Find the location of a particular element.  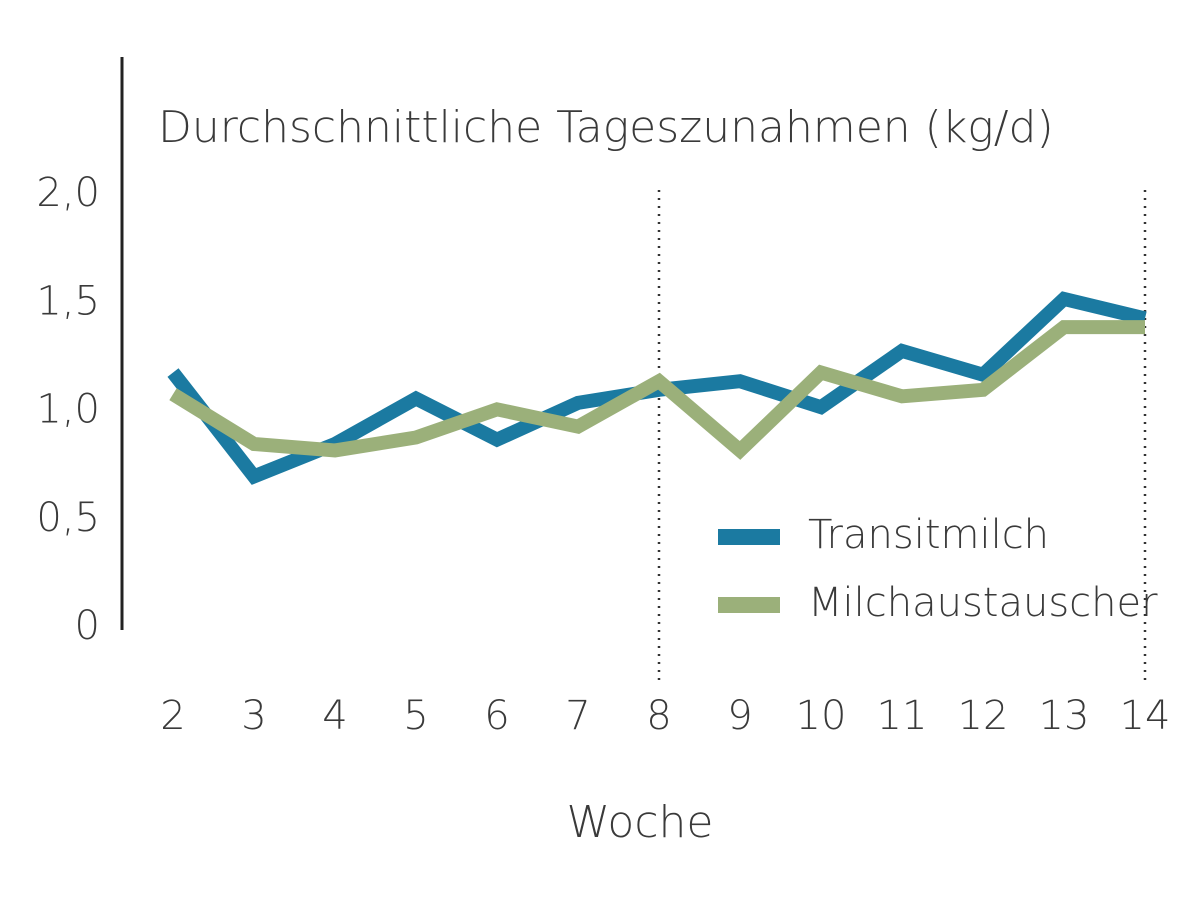

x-tick-label: 14 is located at coordinates (1145, 716).